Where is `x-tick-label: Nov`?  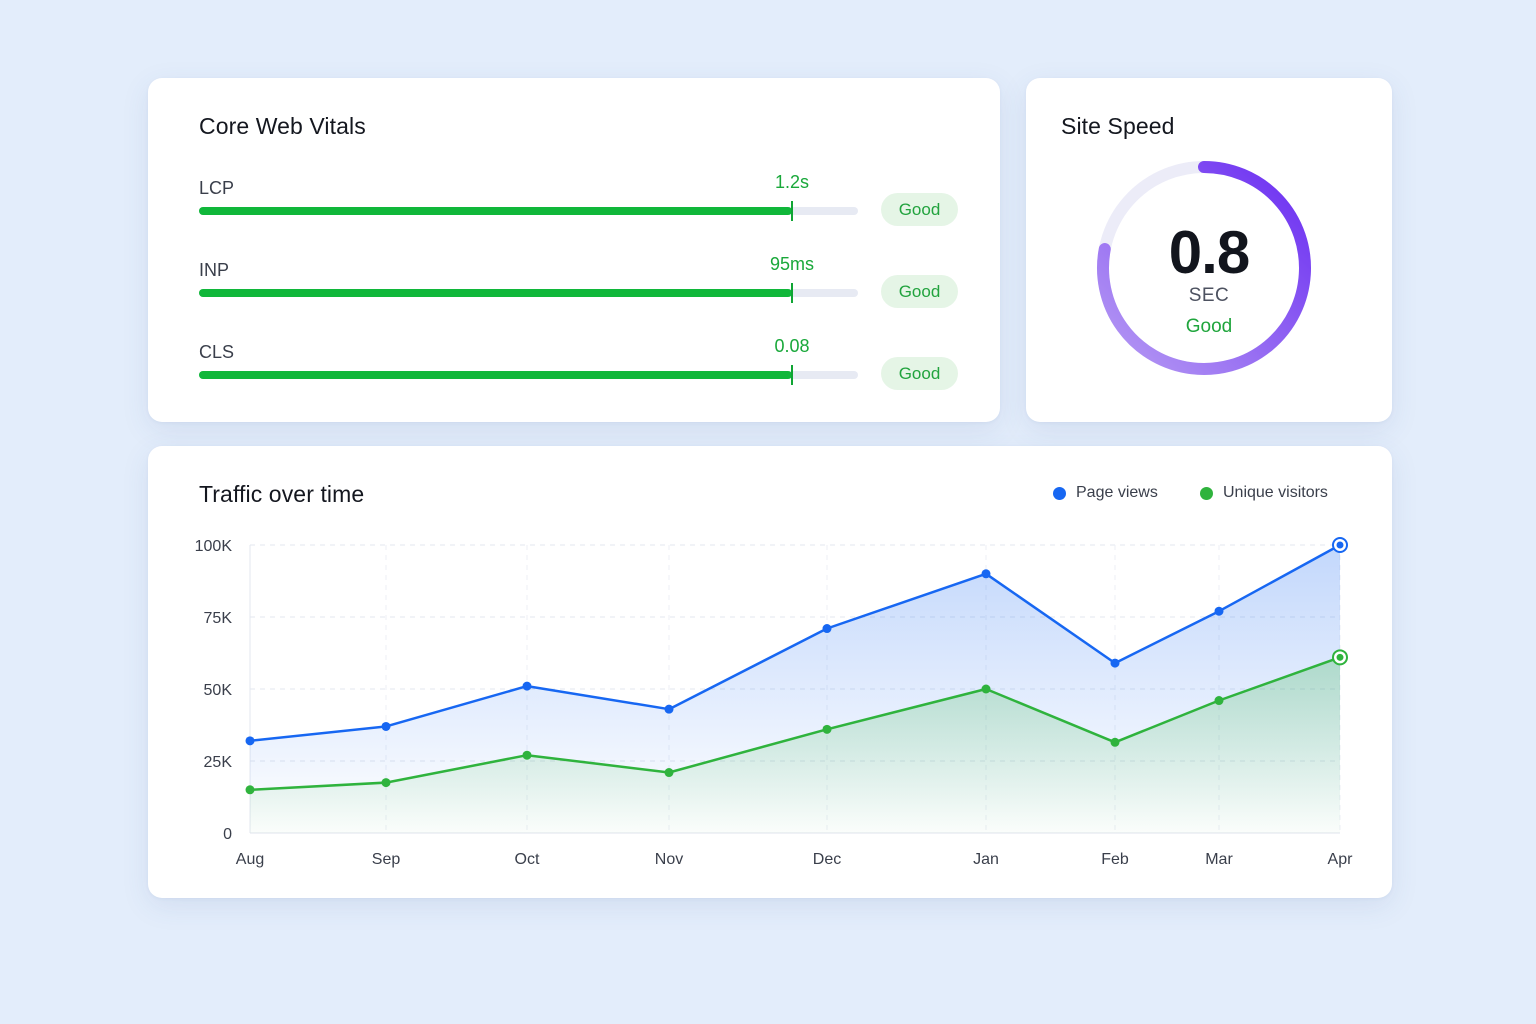
x-tick-label: Nov is located at coordinates (669, 859).